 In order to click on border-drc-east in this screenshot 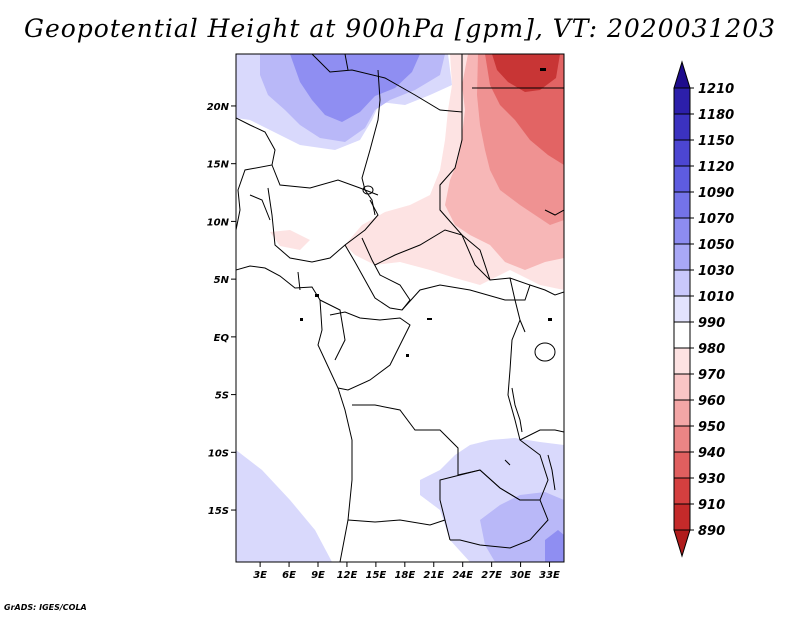, I will do `click(494, 409)`.